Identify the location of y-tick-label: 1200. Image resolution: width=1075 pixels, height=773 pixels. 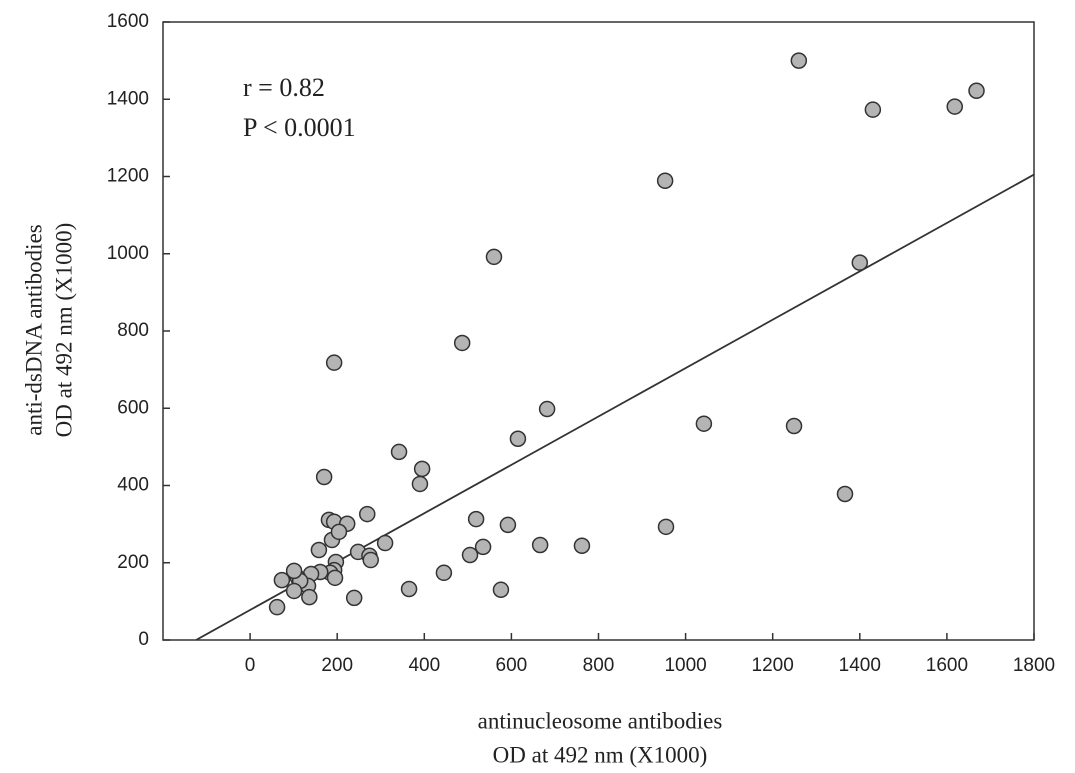
(128, 176).